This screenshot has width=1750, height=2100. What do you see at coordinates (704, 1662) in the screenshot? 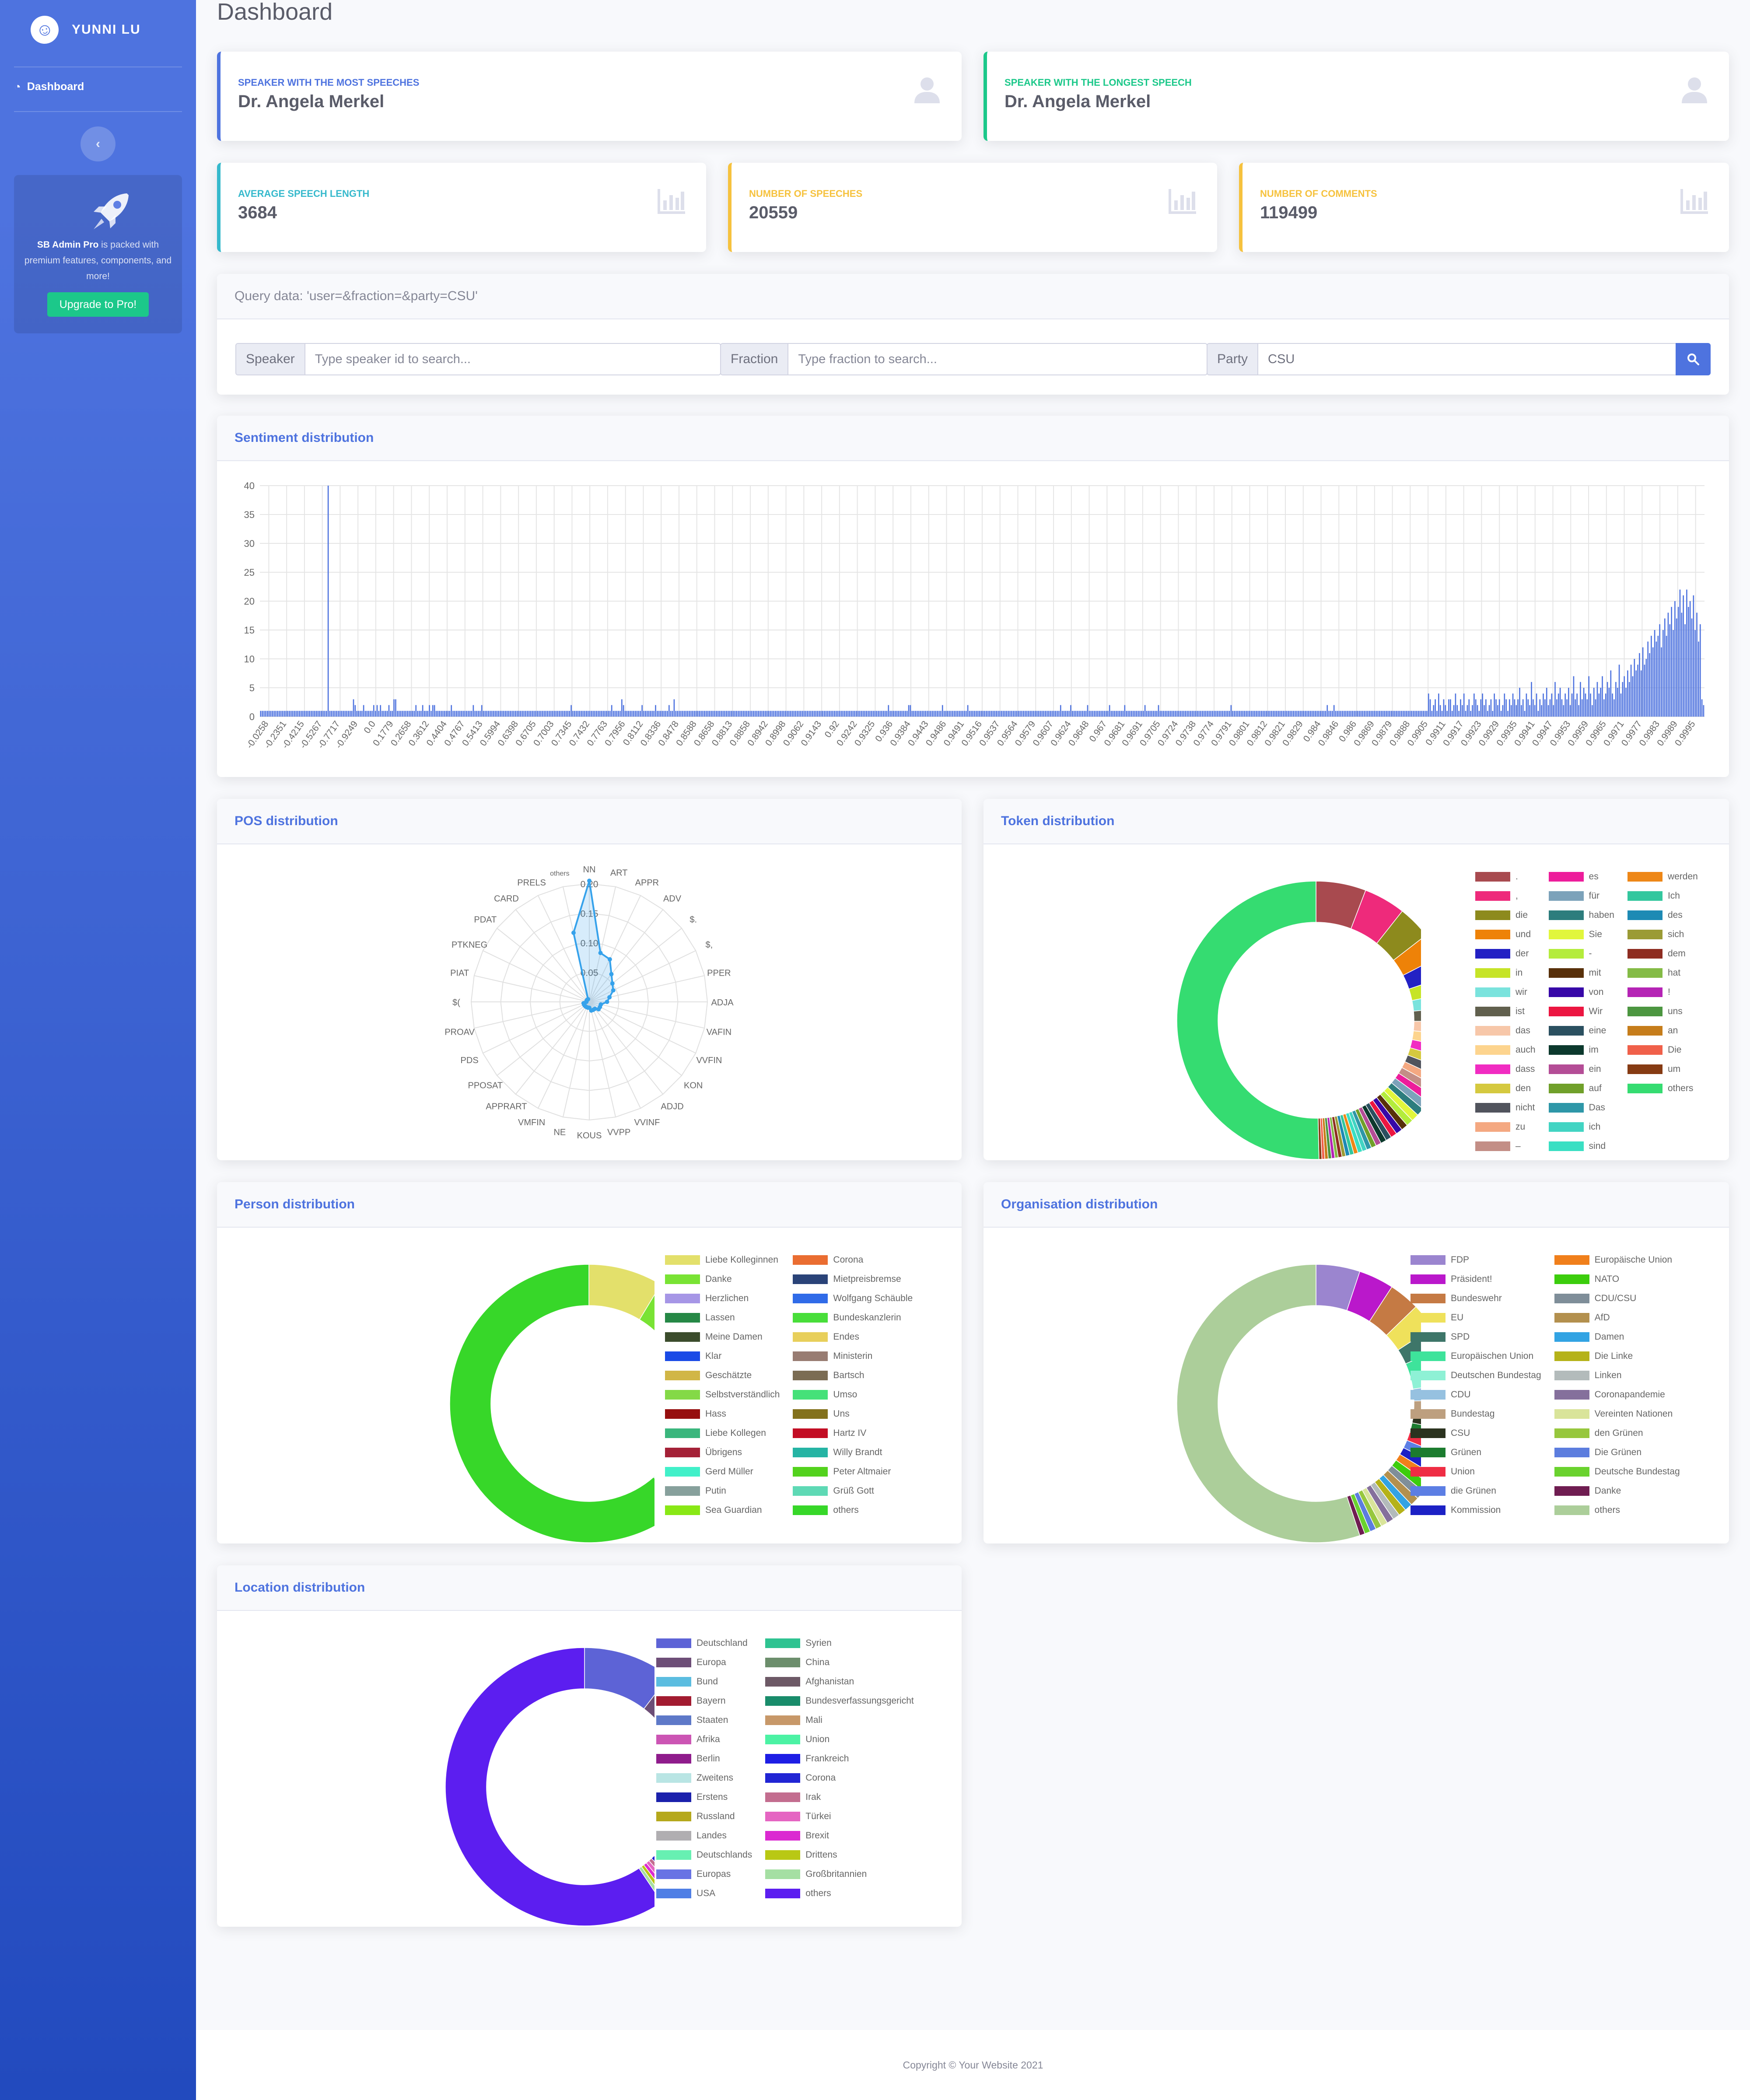
I see `legend-item: Europa` at bounding box center [704, 1662].